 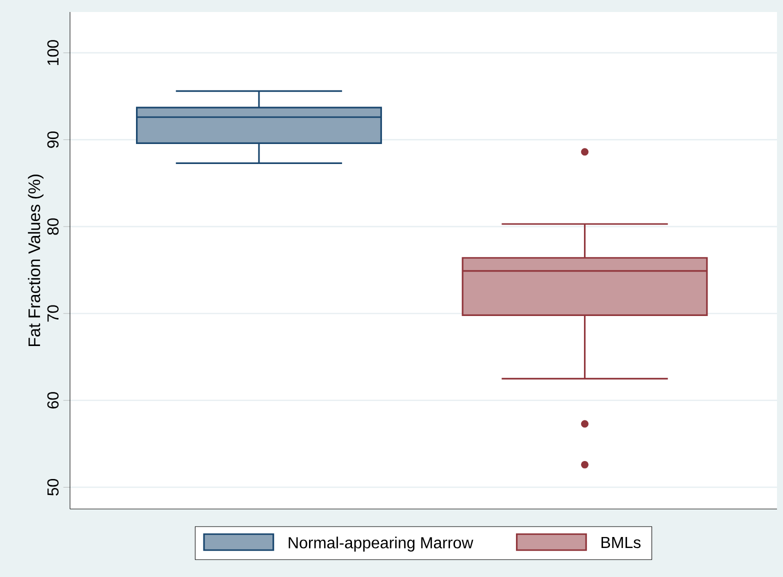 What do you see at coordinates (621, 542) in the screenshot?
I see `legend-label: BMLs` at bounding box center [621, 542].